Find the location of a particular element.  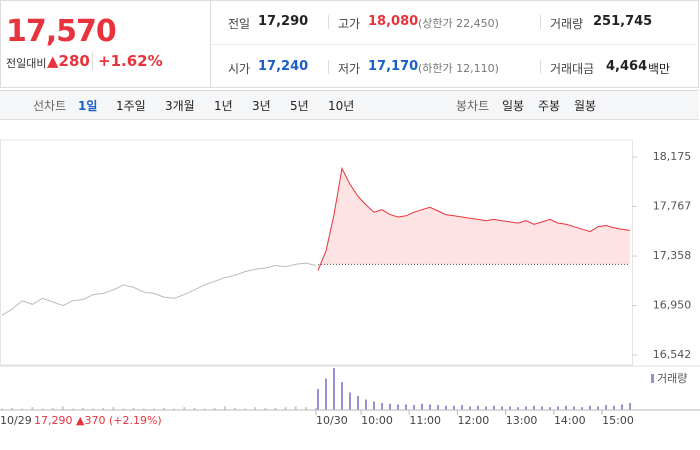

stat-value: 17,240 is located at coordinates (283, 66).